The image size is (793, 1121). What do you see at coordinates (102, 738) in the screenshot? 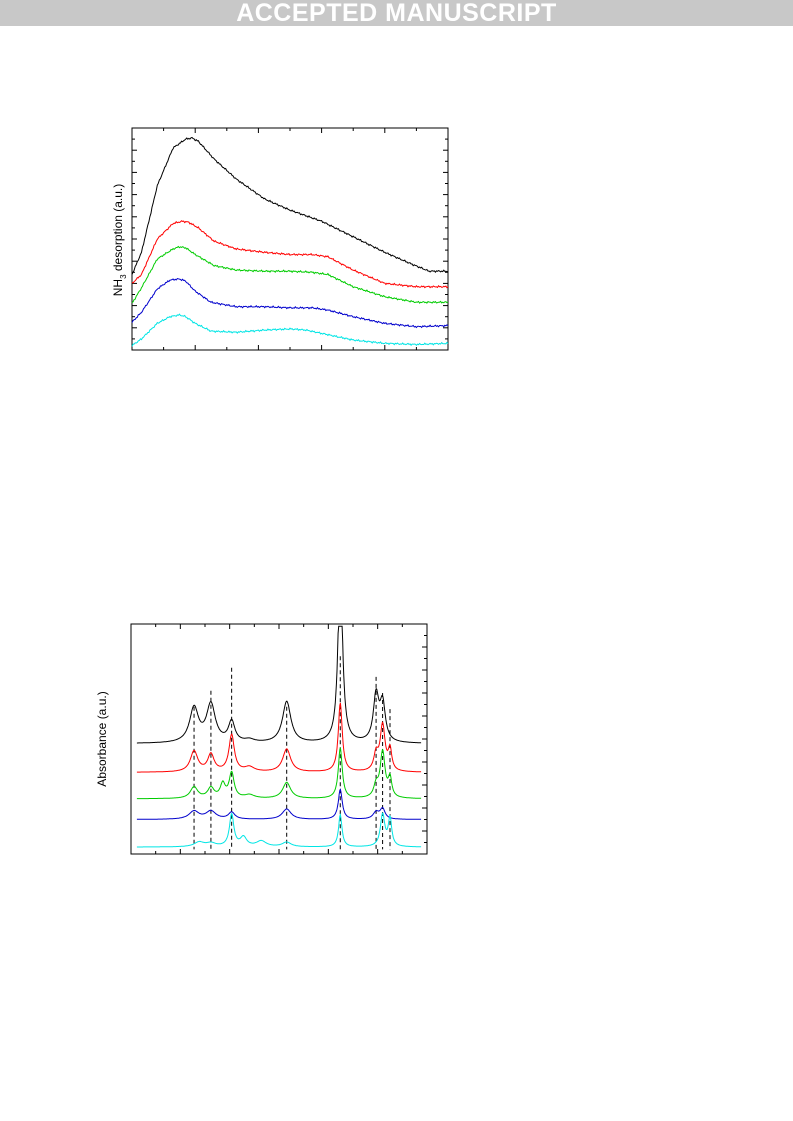
I see `y-axis-label: Absorbance (a.u.)` at bounding box center [102, 738].